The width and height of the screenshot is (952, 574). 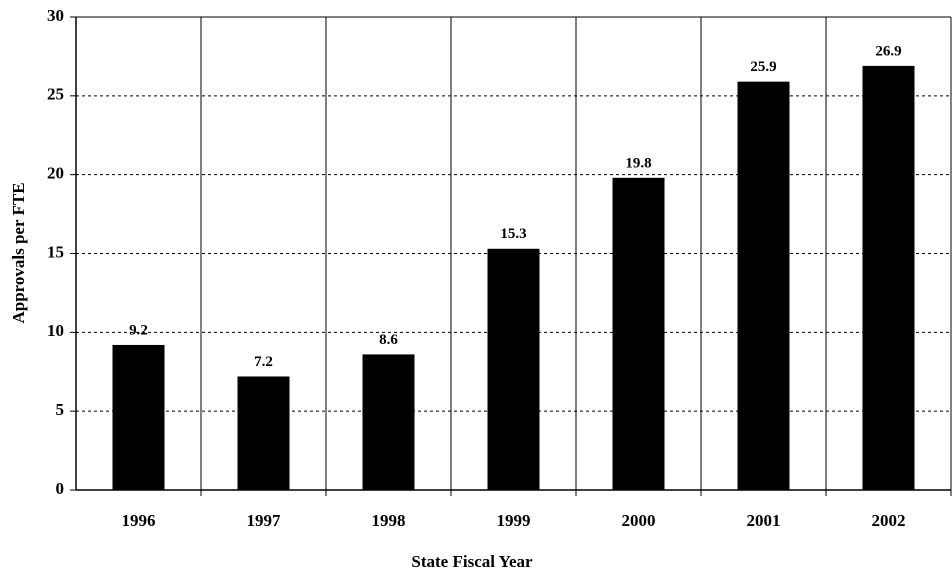 I want to click on data-label: 19.8, so click(x=638, y=163).